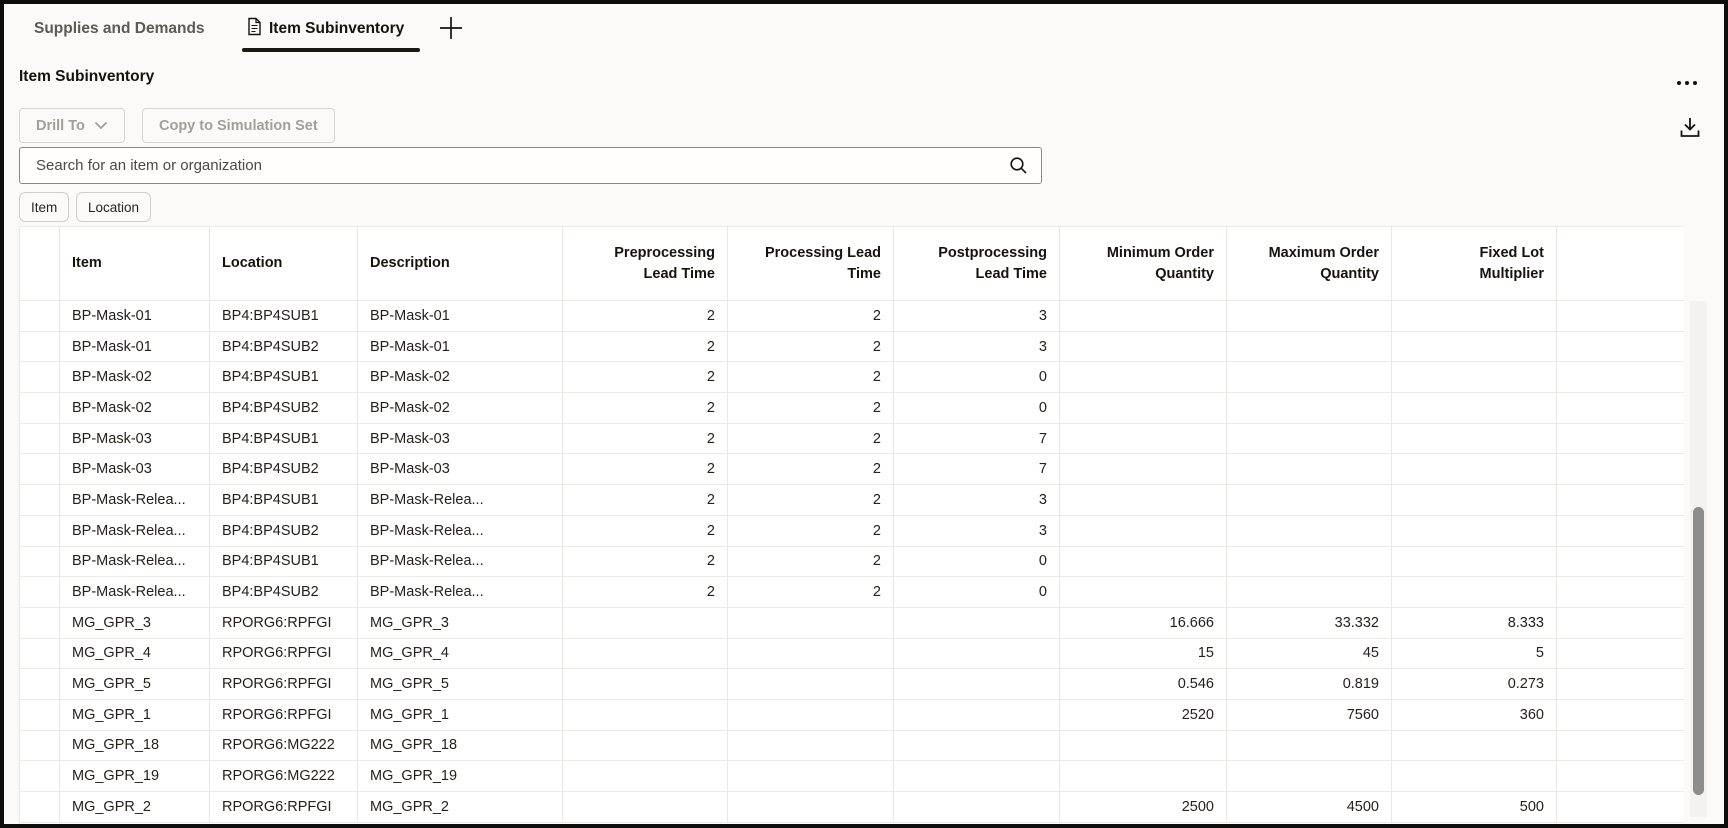 The height and width of the screenshot is (828, 1728). I want to click on plus-icon, so click(451, 30).